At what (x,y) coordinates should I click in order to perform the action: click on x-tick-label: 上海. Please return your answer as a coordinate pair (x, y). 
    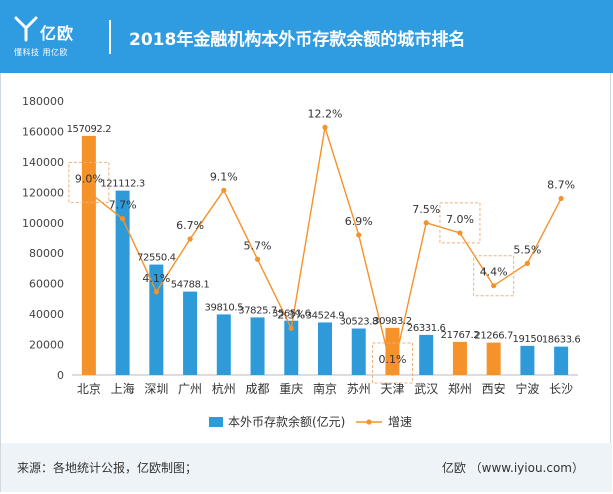
    Looking at the image, I should click on (123, 388).